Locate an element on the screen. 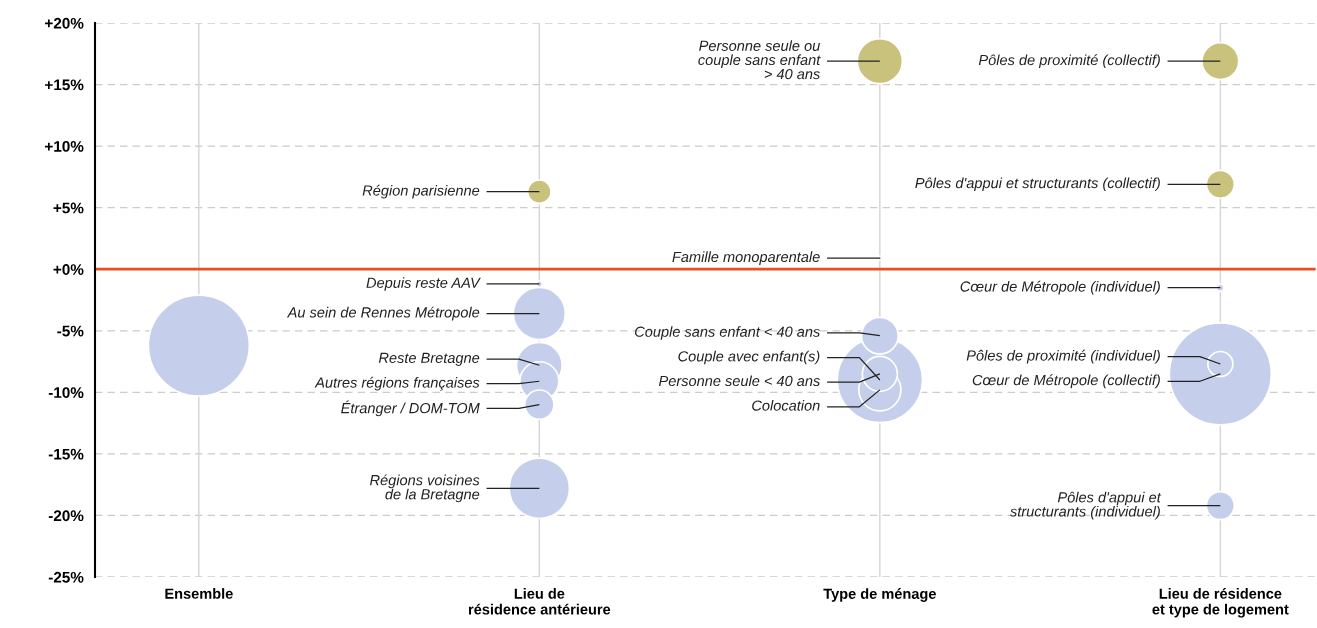 The width and height of the screenshot is (1317, 628). annotation: Cœur de Métropole (collectif) is located at coordinates (1066, 381).